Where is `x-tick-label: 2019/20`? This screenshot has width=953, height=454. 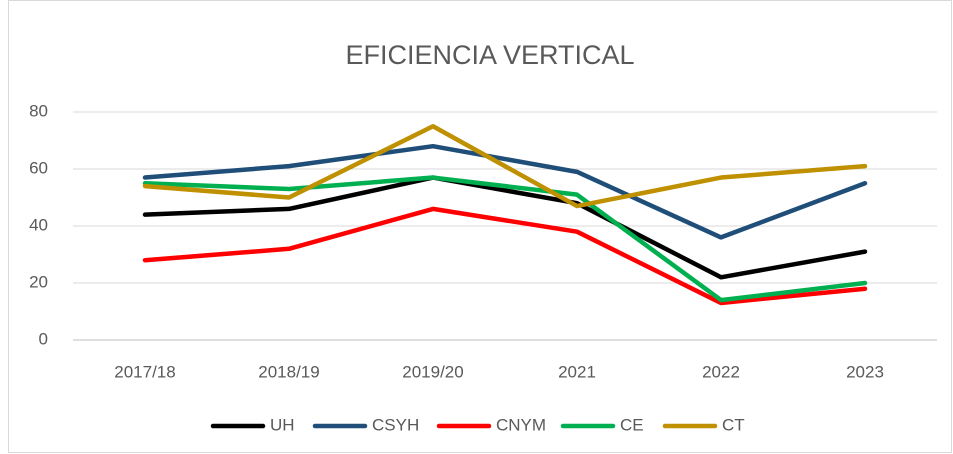 x-tick-label: 2019/20 is located at coordinates (432, 371).